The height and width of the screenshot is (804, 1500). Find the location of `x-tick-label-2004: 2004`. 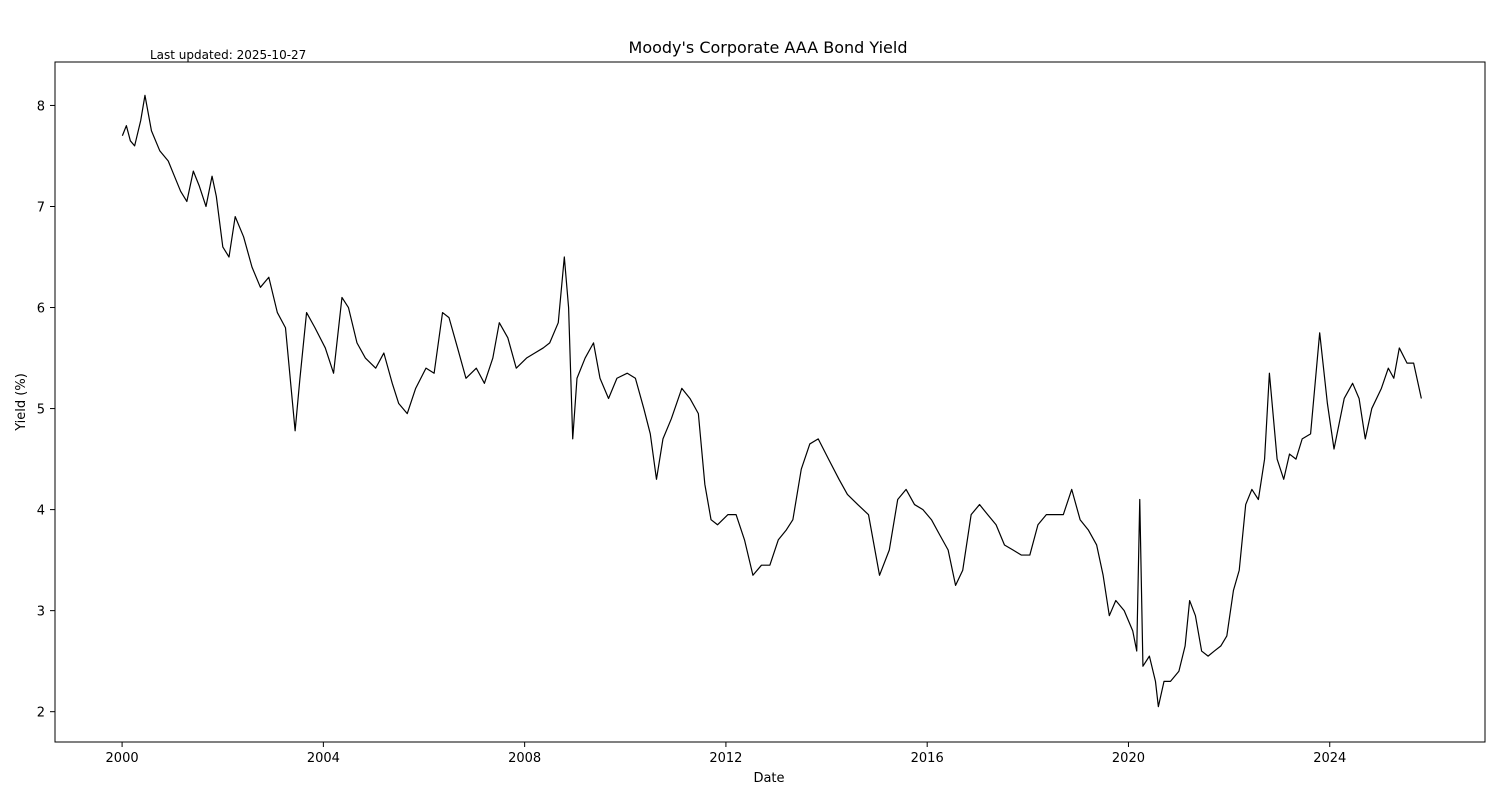

x-tick-label-2004: 2004 is located at coordinates (323, 758).